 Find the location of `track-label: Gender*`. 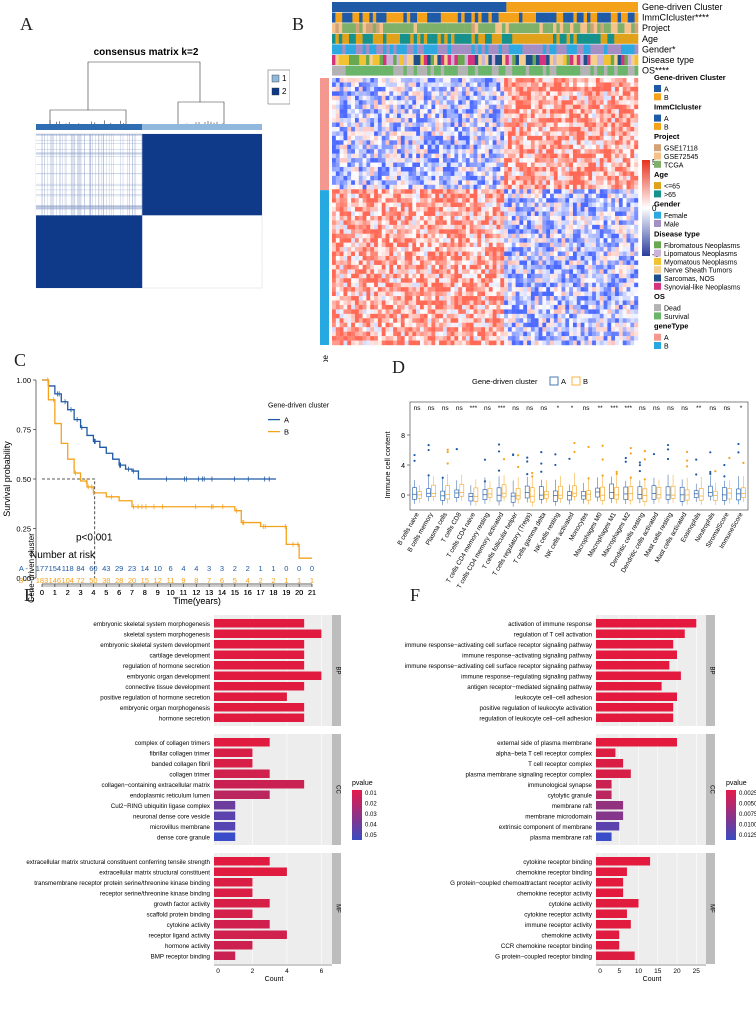

track-label: Gender* is located at coordinates (659, 49).